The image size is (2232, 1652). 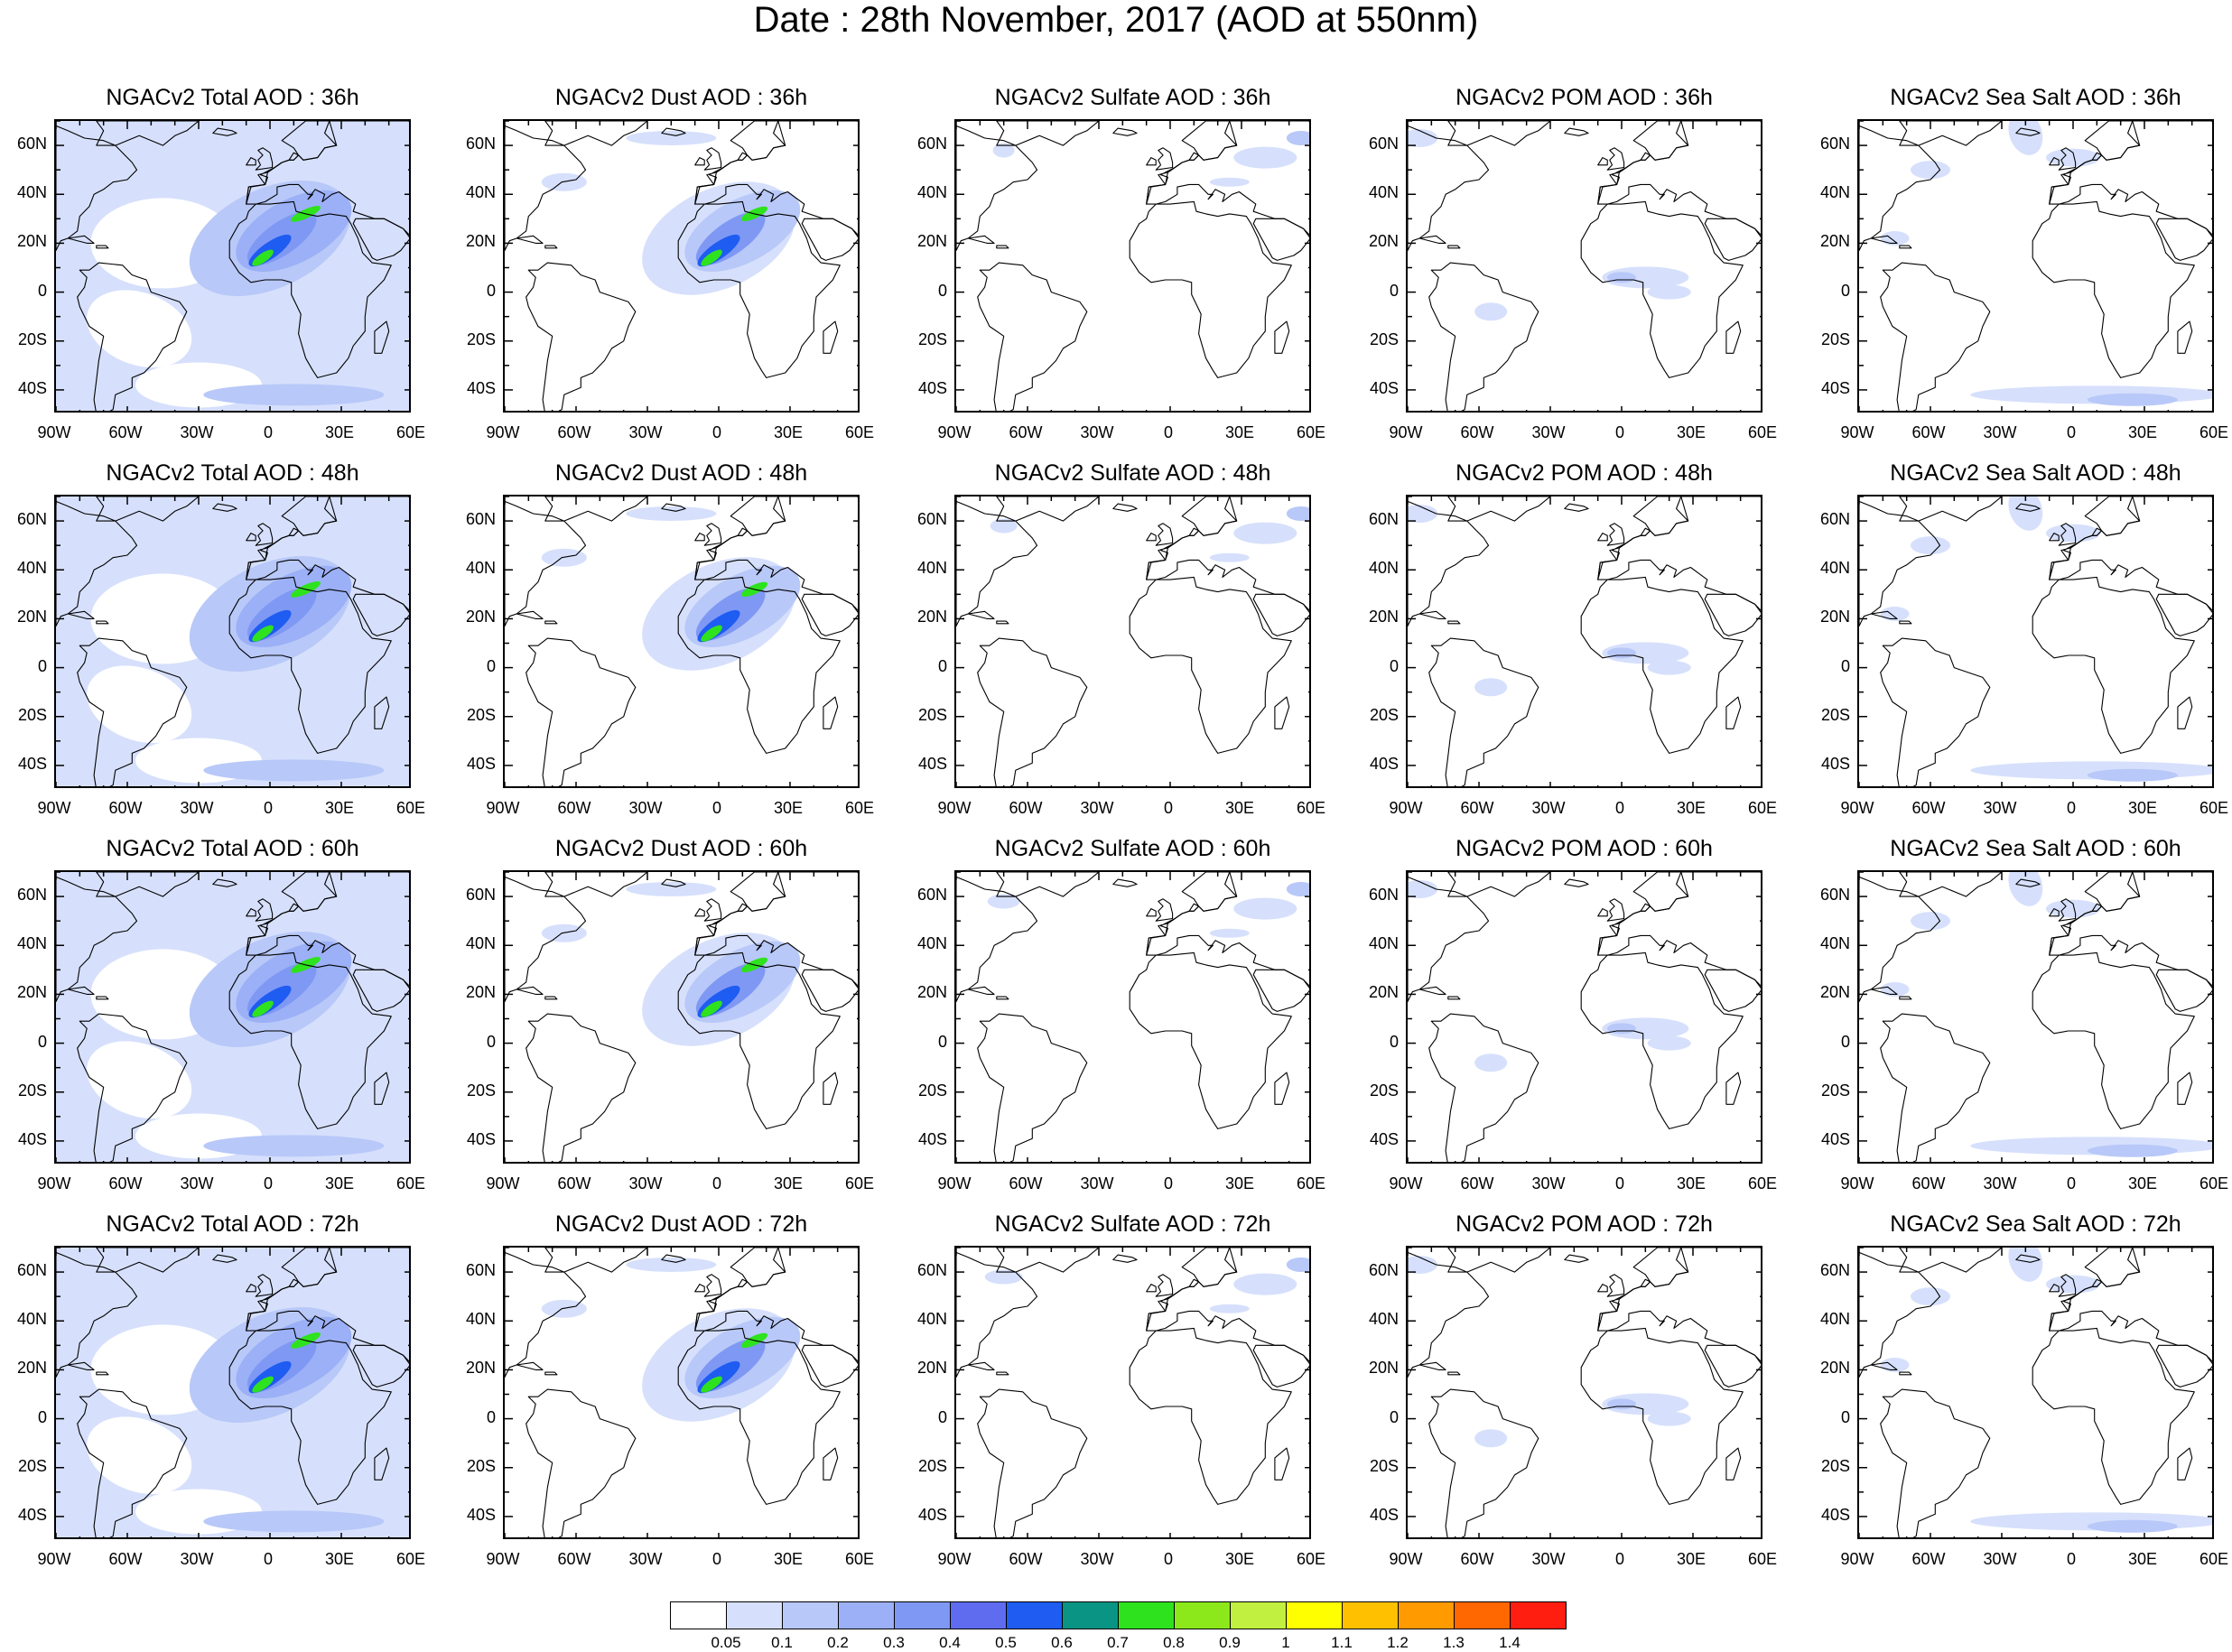 What do you see at coordinates (726, 1642) in the screenshot?
I see `colorbar-label: 0.05` at bounding box center [726, 1642].